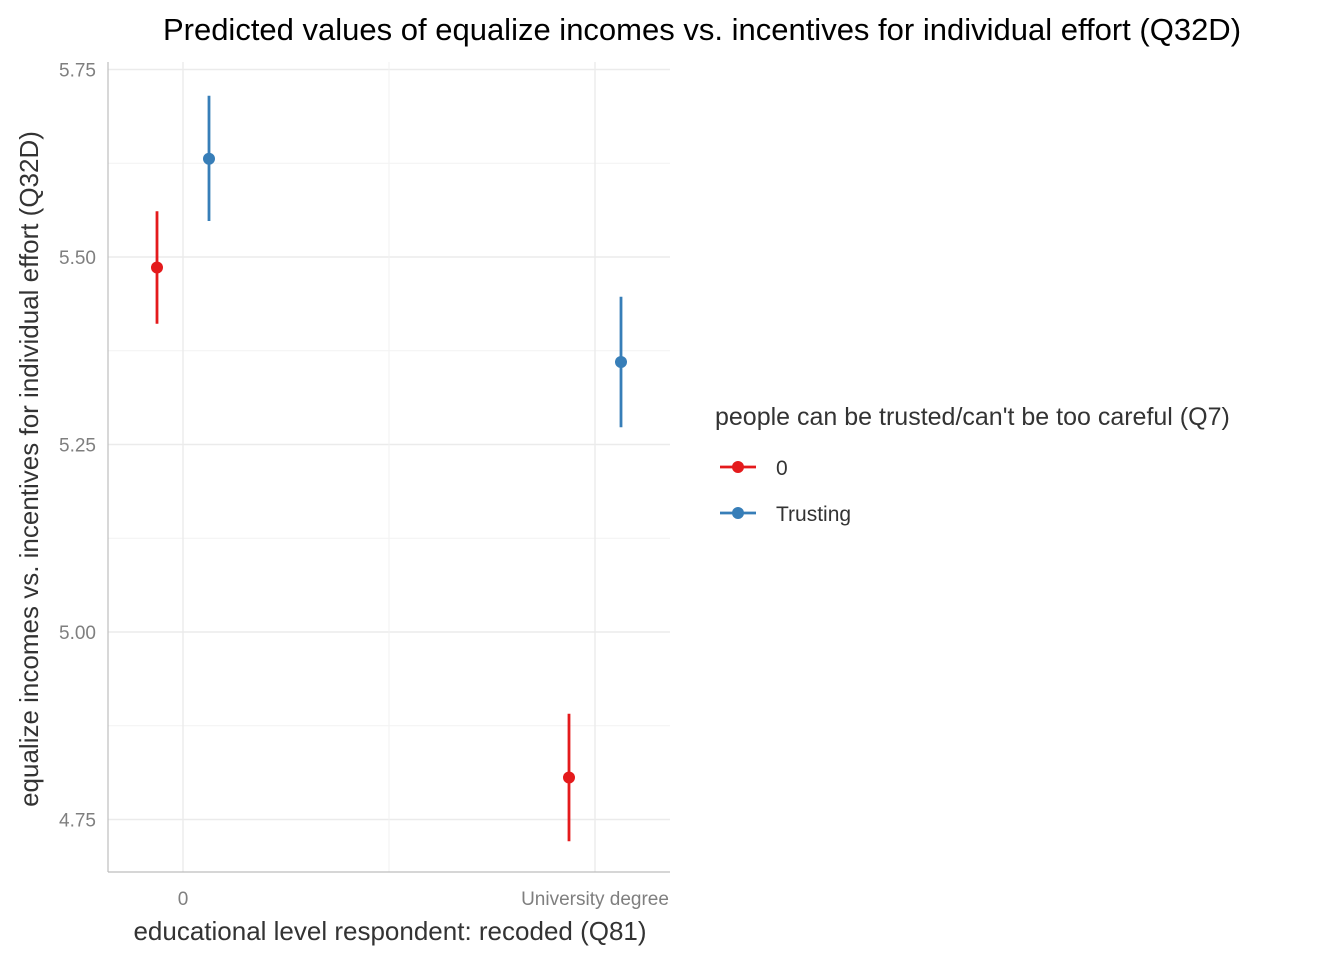 The height and width of the screenshot is (960, 1344). Describe the element at coordinates (785, 491) in the screenshot. I see `legend-items: 0 Trusting` at that location.